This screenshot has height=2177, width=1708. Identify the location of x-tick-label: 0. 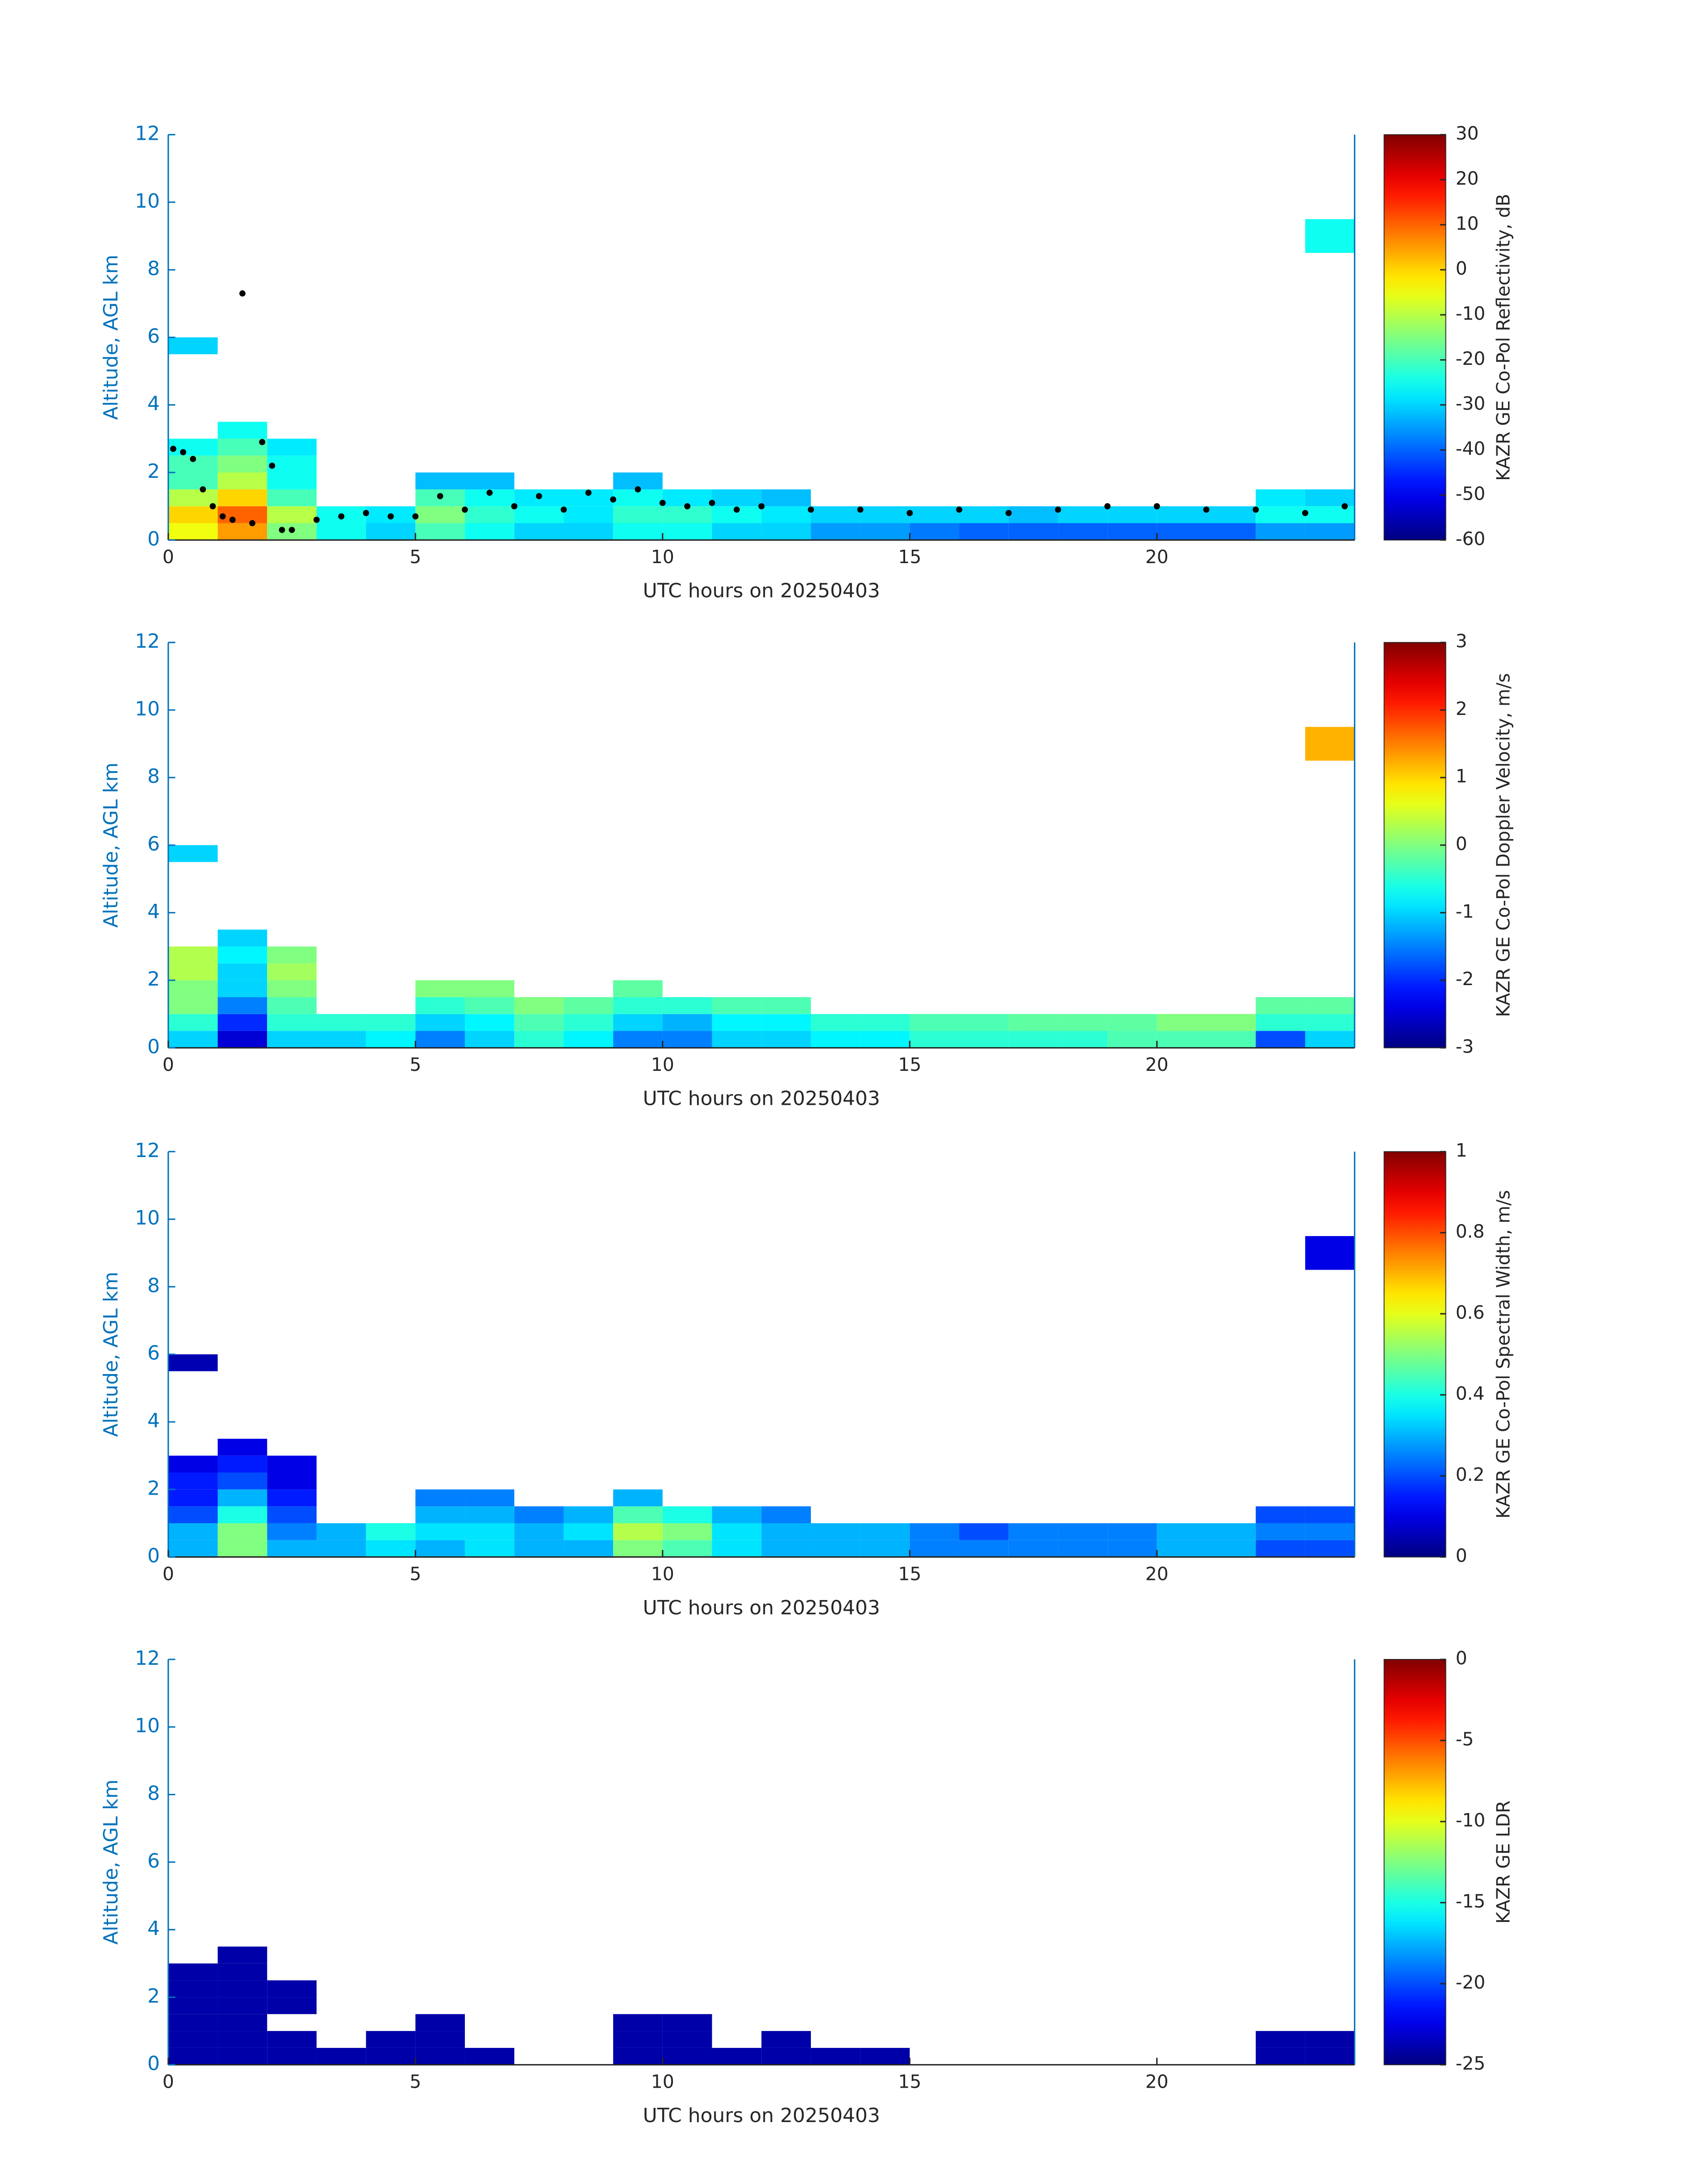
(168, 1573).